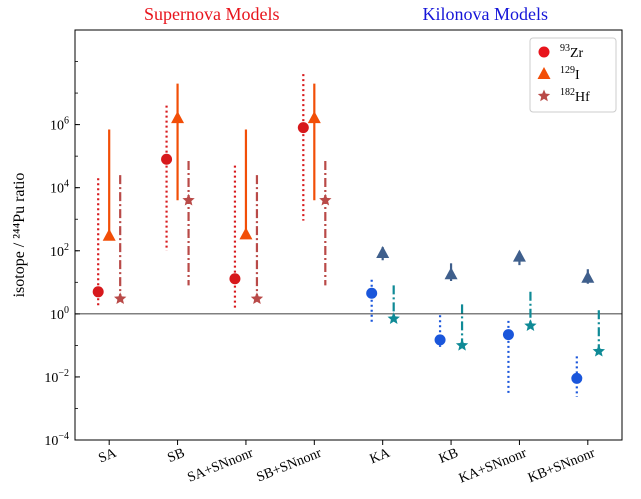  Describe the element at coordinates (290, 466) in the screenshot. I see `x-tick-label: SB+SNnonr` at that location.